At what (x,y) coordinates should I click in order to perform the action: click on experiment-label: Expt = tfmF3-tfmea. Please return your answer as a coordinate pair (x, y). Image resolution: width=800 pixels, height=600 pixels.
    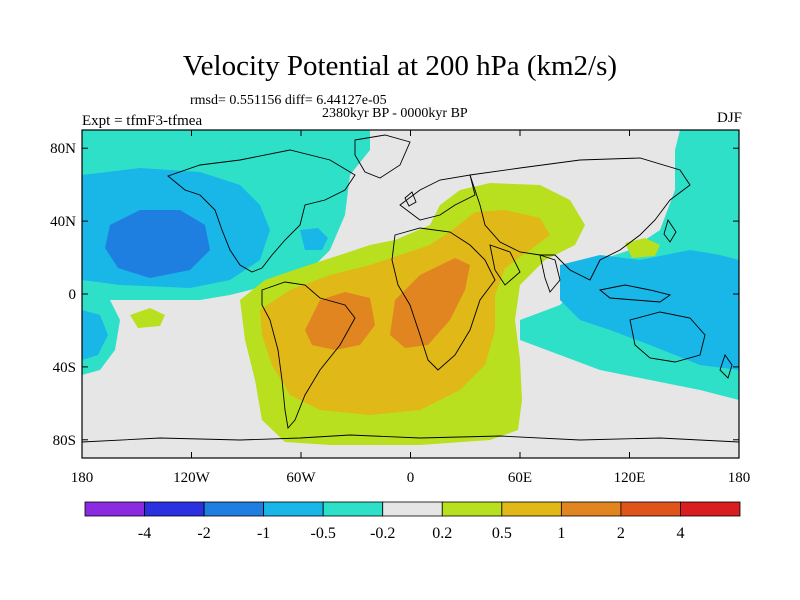
    Looking at the image, I should click on (142, 121).